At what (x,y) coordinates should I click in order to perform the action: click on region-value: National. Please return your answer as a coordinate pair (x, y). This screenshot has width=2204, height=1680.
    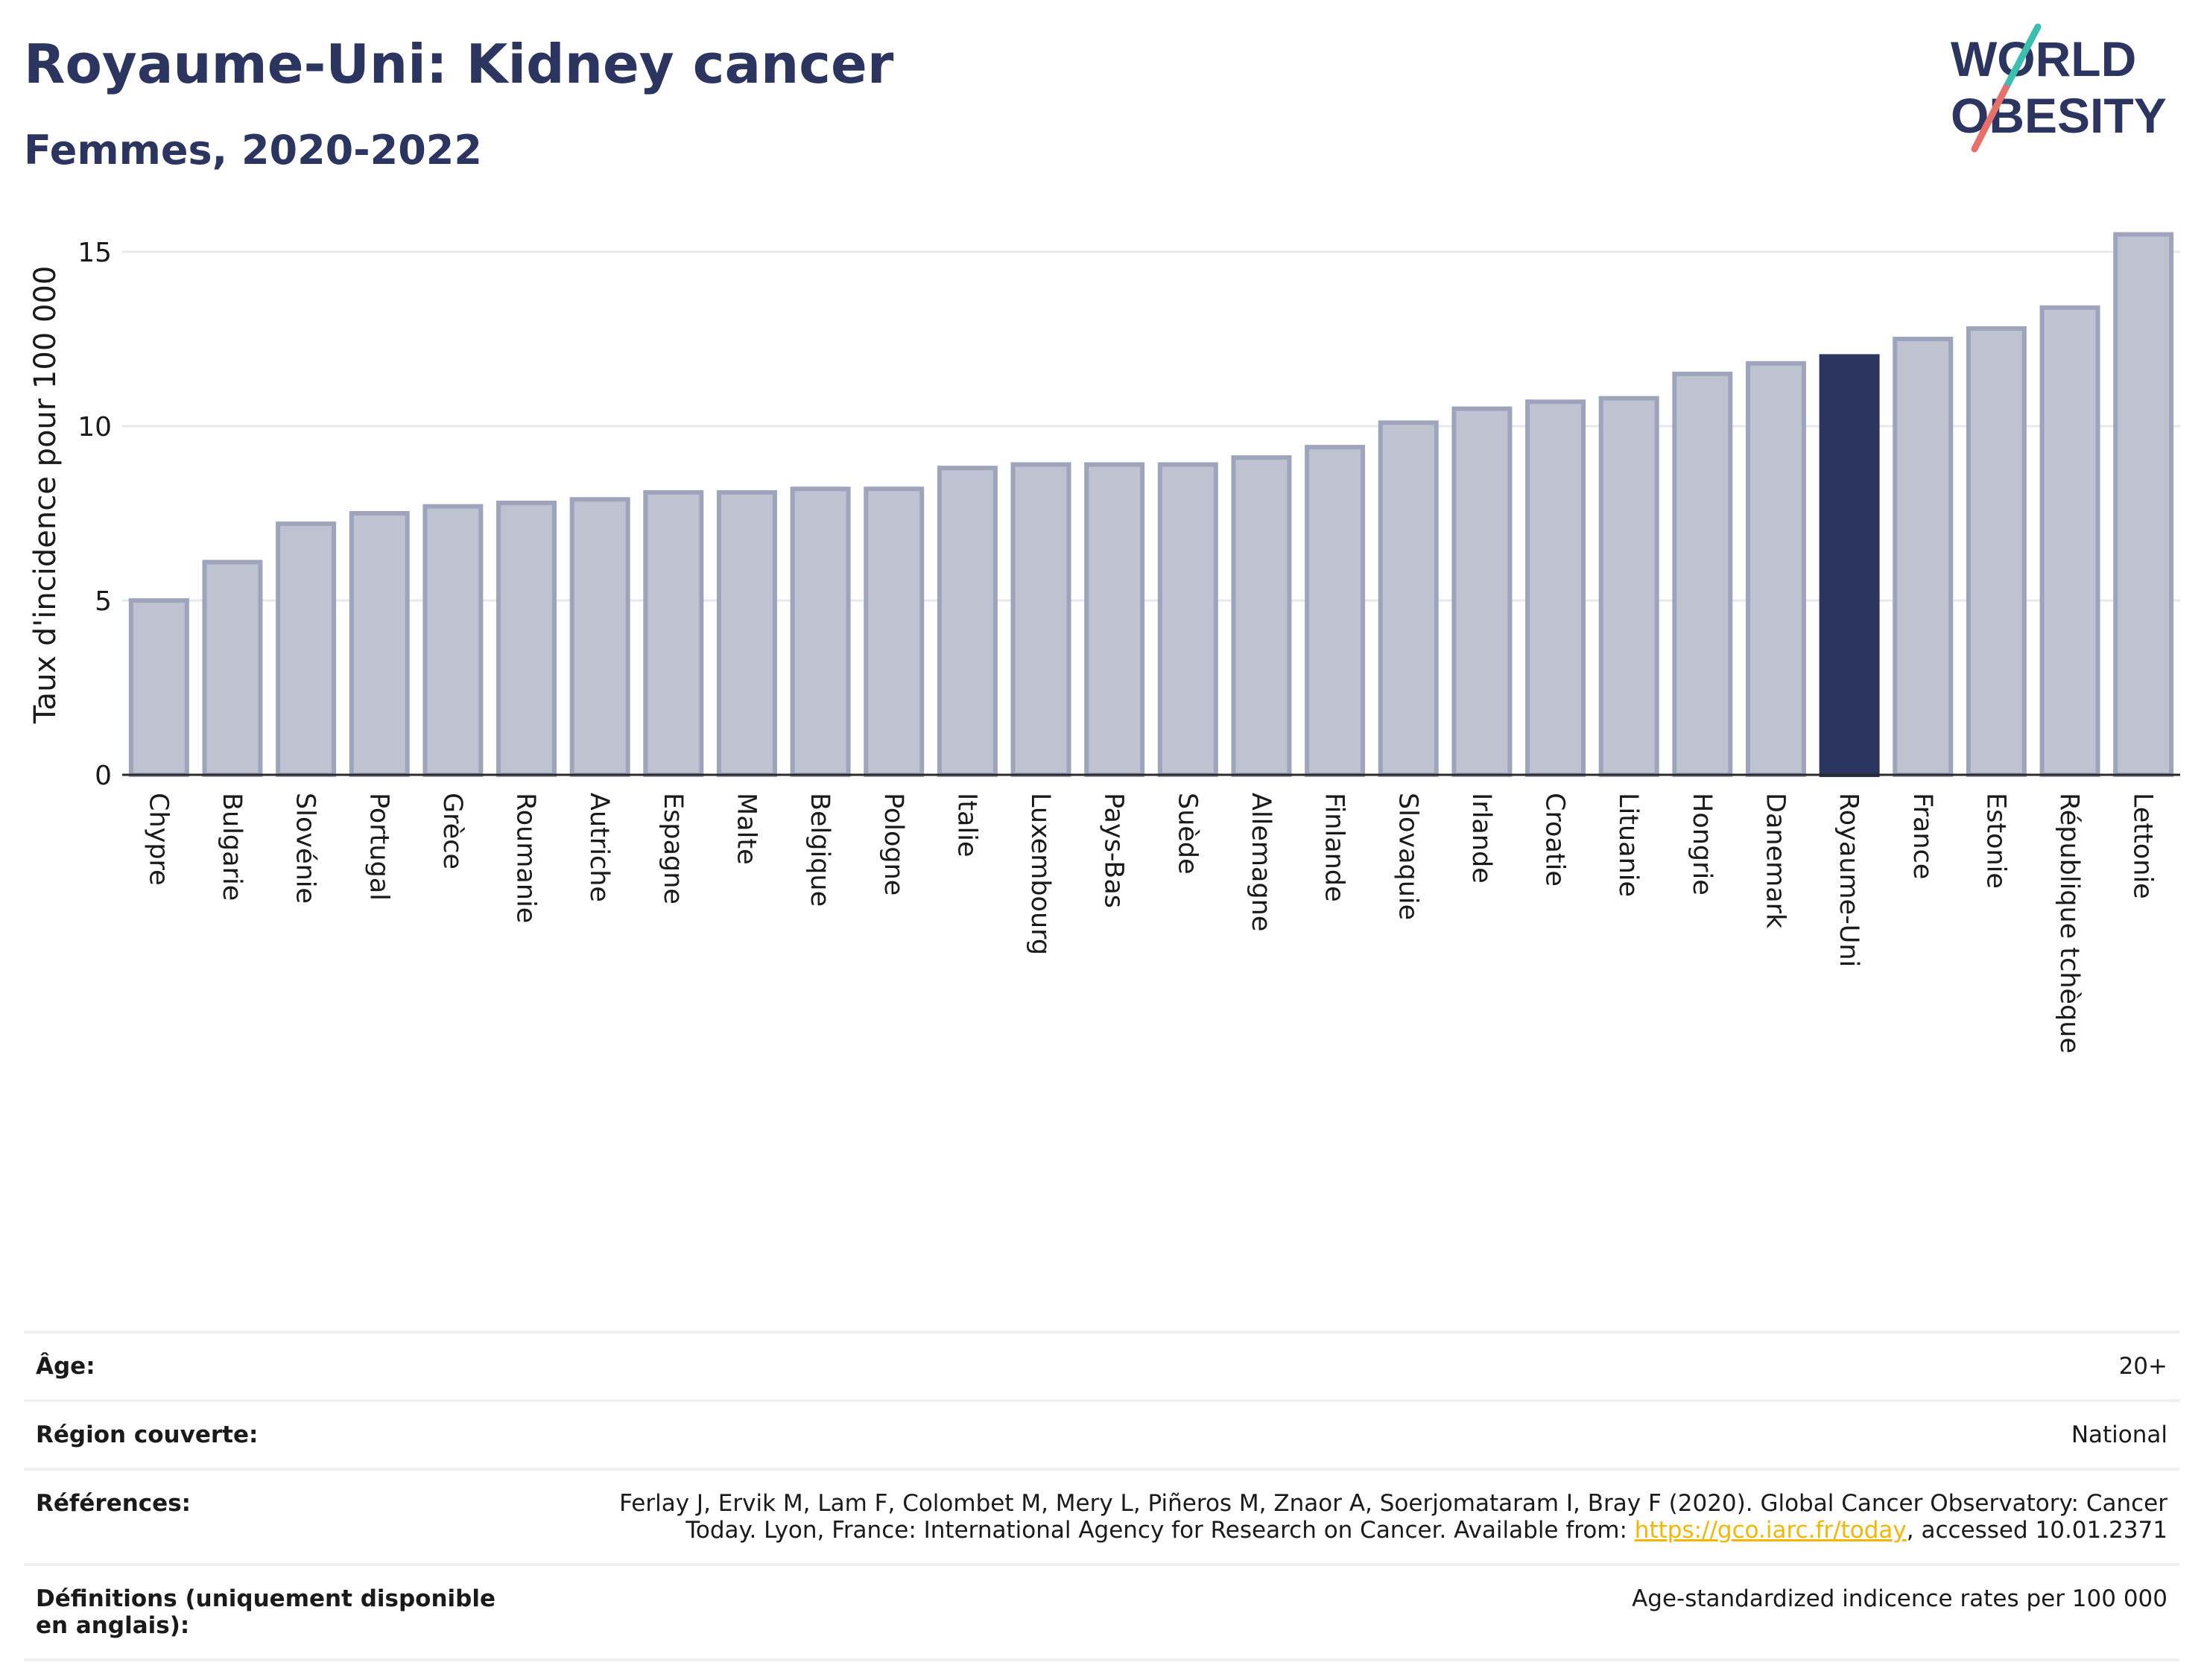
    Looking at the image, I should click on (1359, 1435).